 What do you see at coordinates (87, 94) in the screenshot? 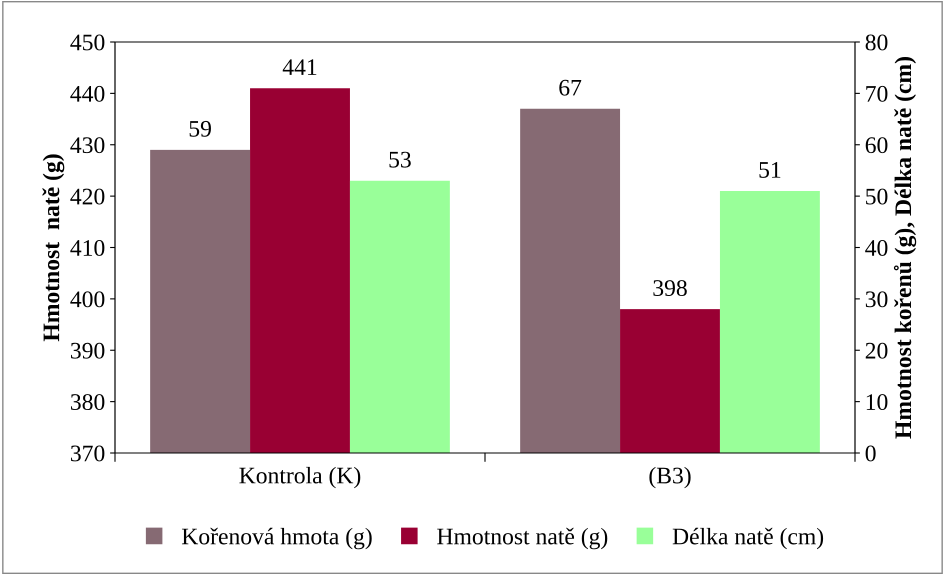
I see `y-tick-label: 440` at bounding box center [87, 94].